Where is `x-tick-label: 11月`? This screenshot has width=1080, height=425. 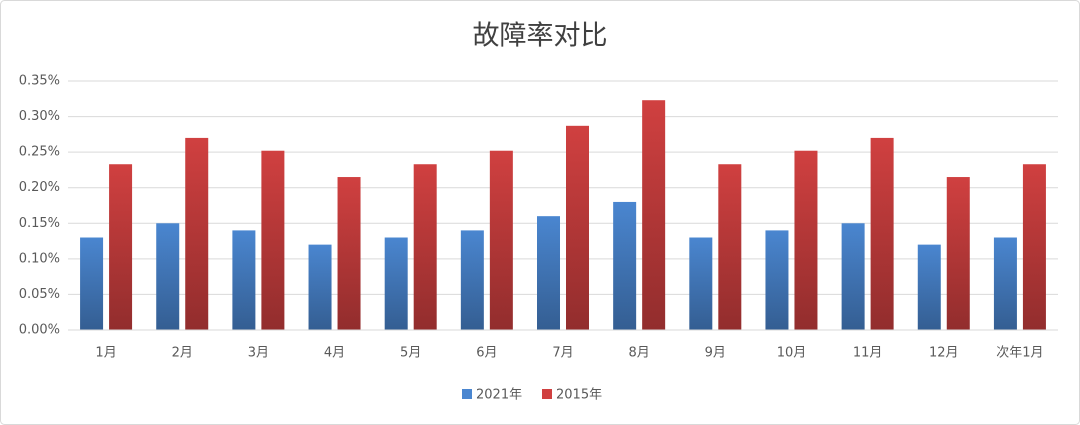 x-tick-label: 11月 is located at coordinates (868, 353).